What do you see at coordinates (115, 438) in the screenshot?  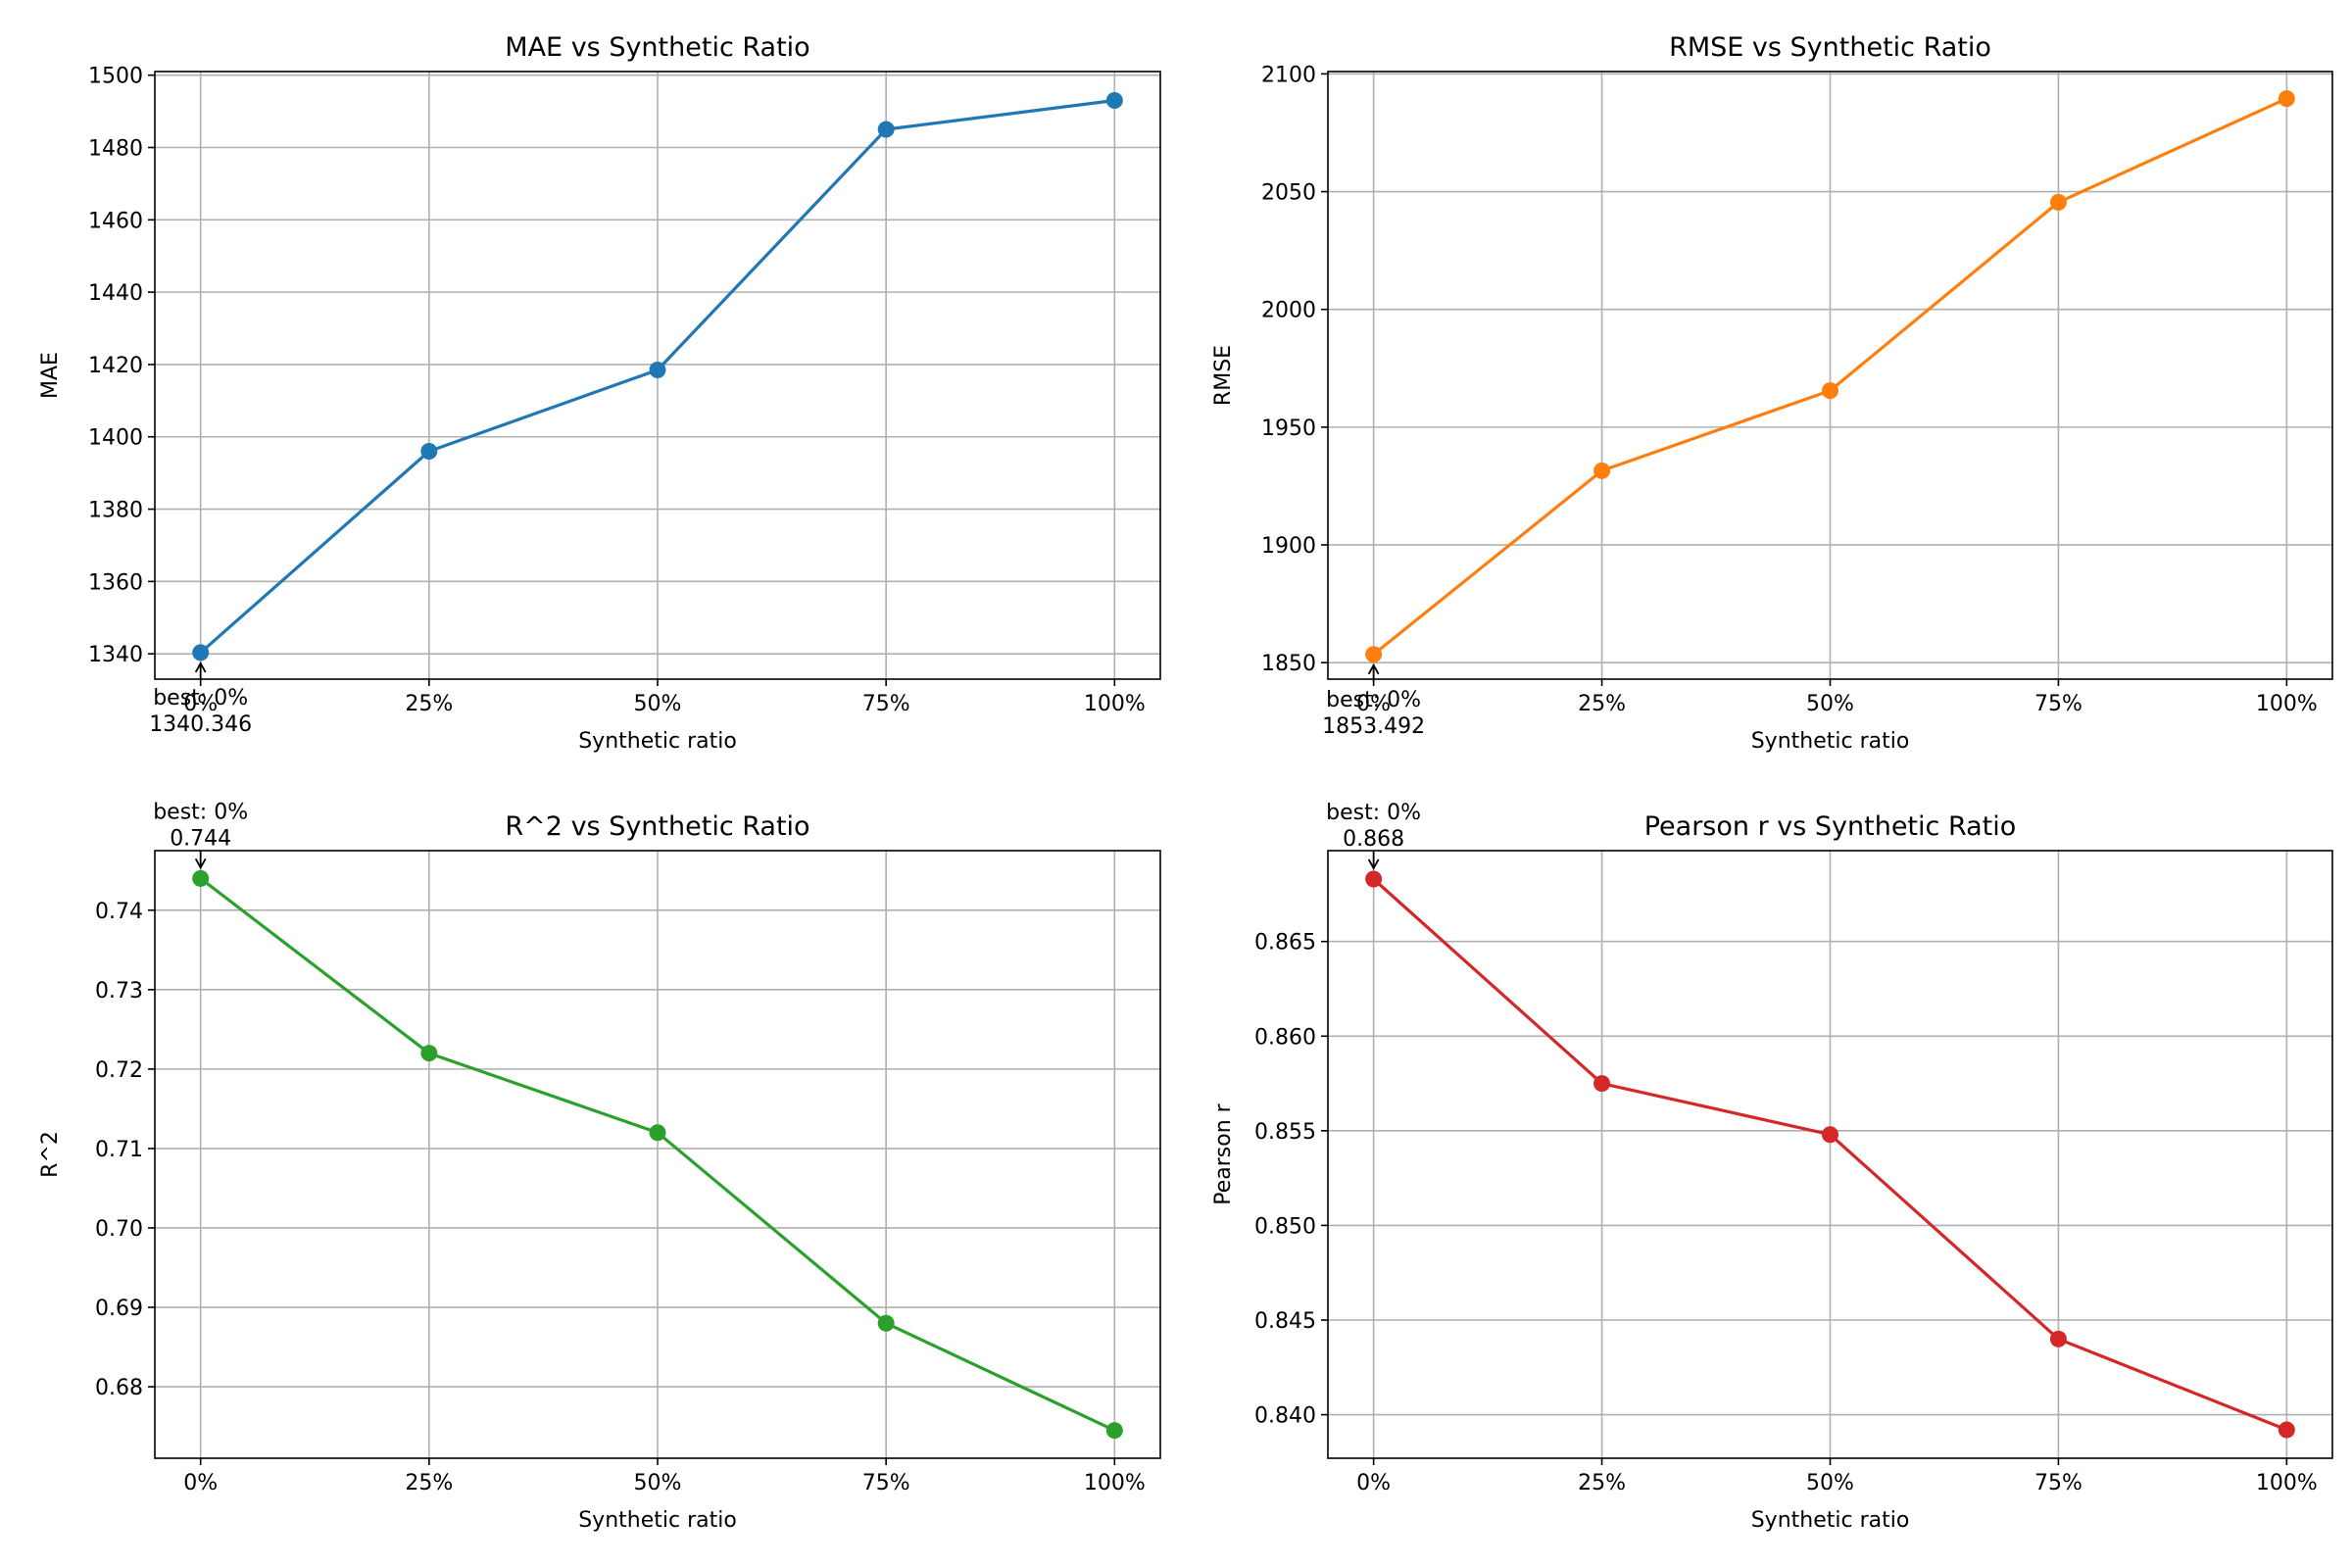 I see `y-tick-label: 1400` at bounding box center [115, 438].